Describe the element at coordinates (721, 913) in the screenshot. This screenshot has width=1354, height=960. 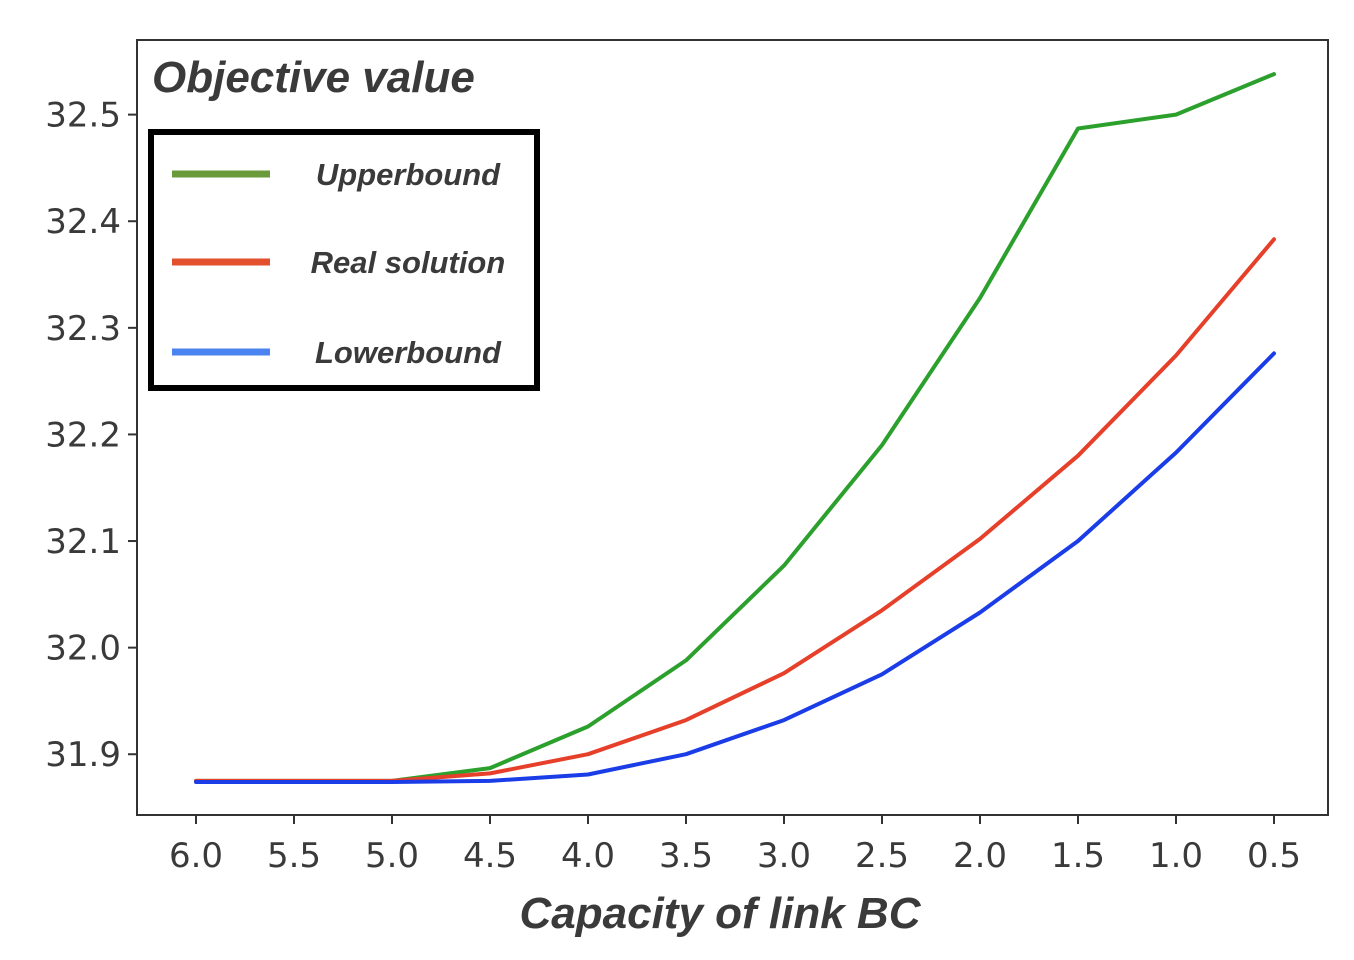
I see `x-axis-label: Capacity of link BC` at that location.